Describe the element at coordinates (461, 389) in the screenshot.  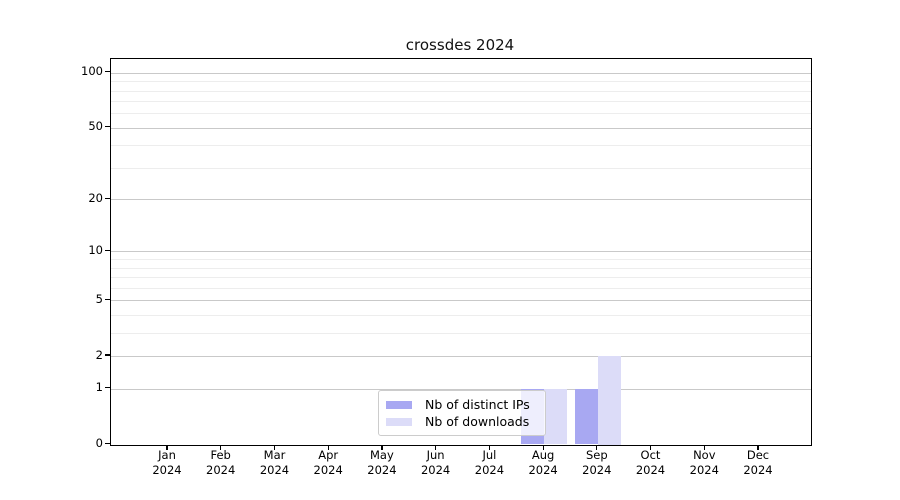
I see `gridline-major-y1` at that location.